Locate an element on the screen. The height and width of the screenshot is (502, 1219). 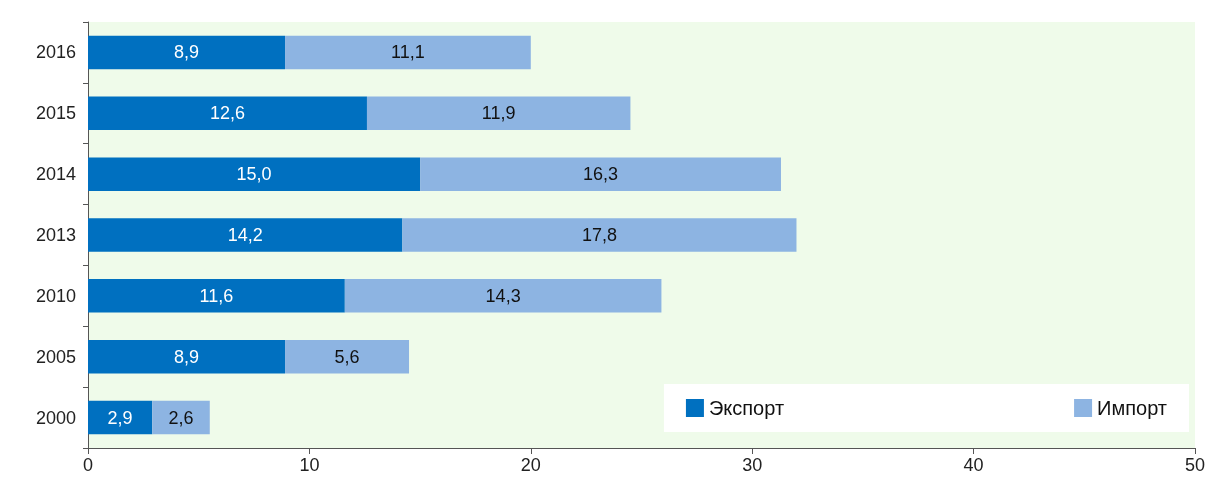
data-label: 11,9 is located at coordinates (498, 113).